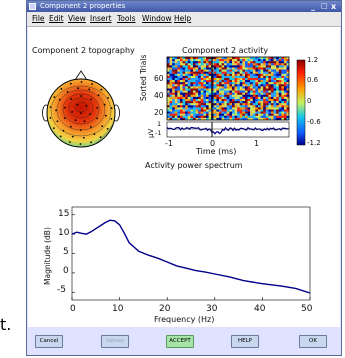  I want to click on erp-xlabel: Time (ms), so click(216, 151).